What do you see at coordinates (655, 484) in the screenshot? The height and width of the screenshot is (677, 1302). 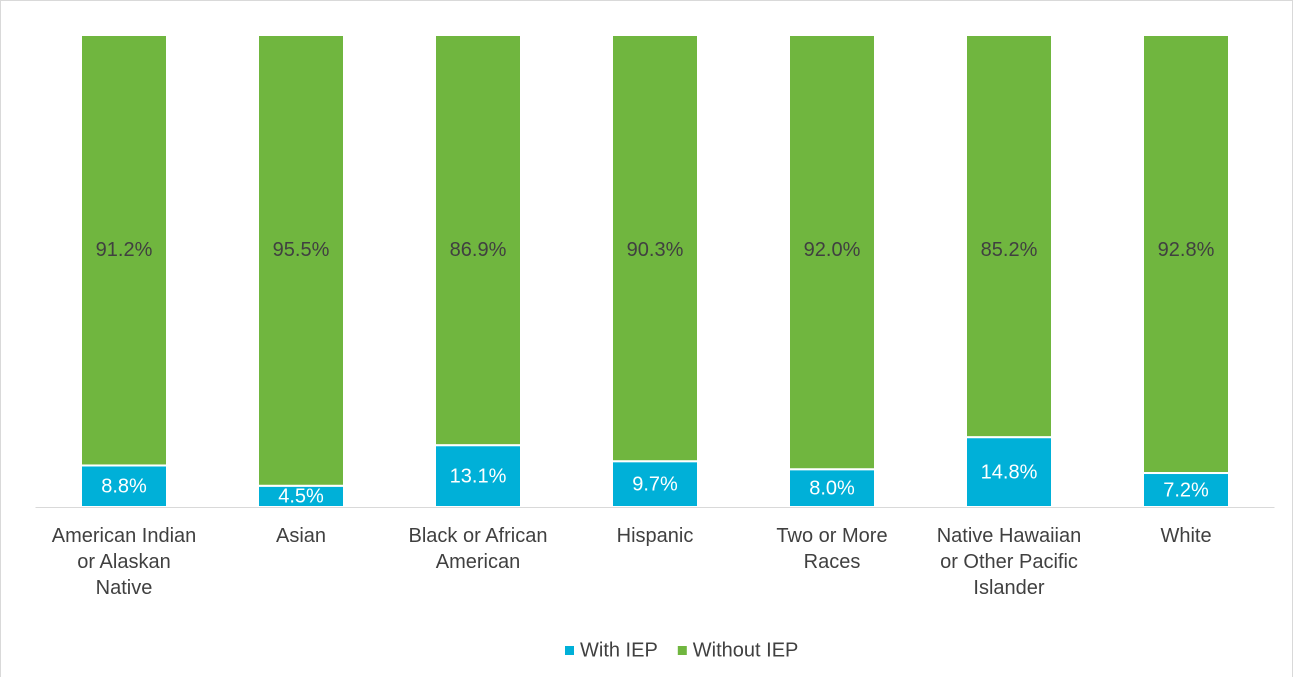 I see `data-label: 9.7%` at bounding box center [655, 484].